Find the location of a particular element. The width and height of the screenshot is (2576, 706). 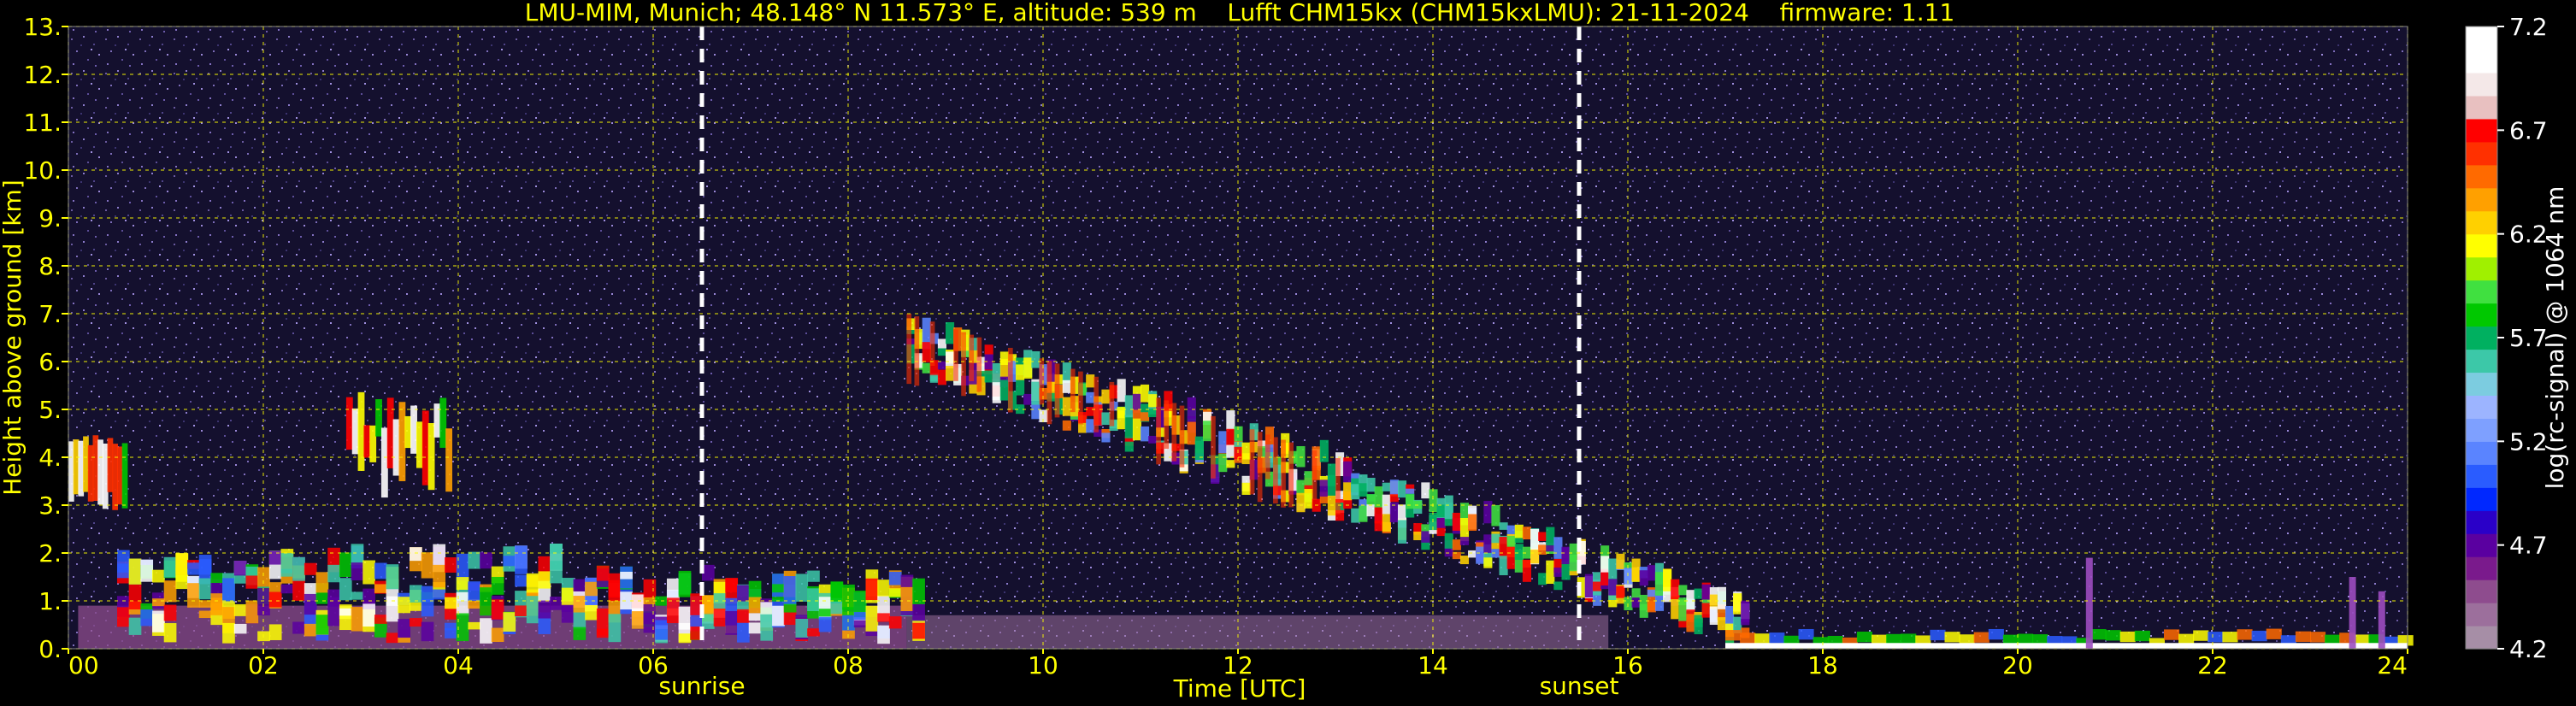

y-tick-label: 5. is located at coordinates (50, 410).